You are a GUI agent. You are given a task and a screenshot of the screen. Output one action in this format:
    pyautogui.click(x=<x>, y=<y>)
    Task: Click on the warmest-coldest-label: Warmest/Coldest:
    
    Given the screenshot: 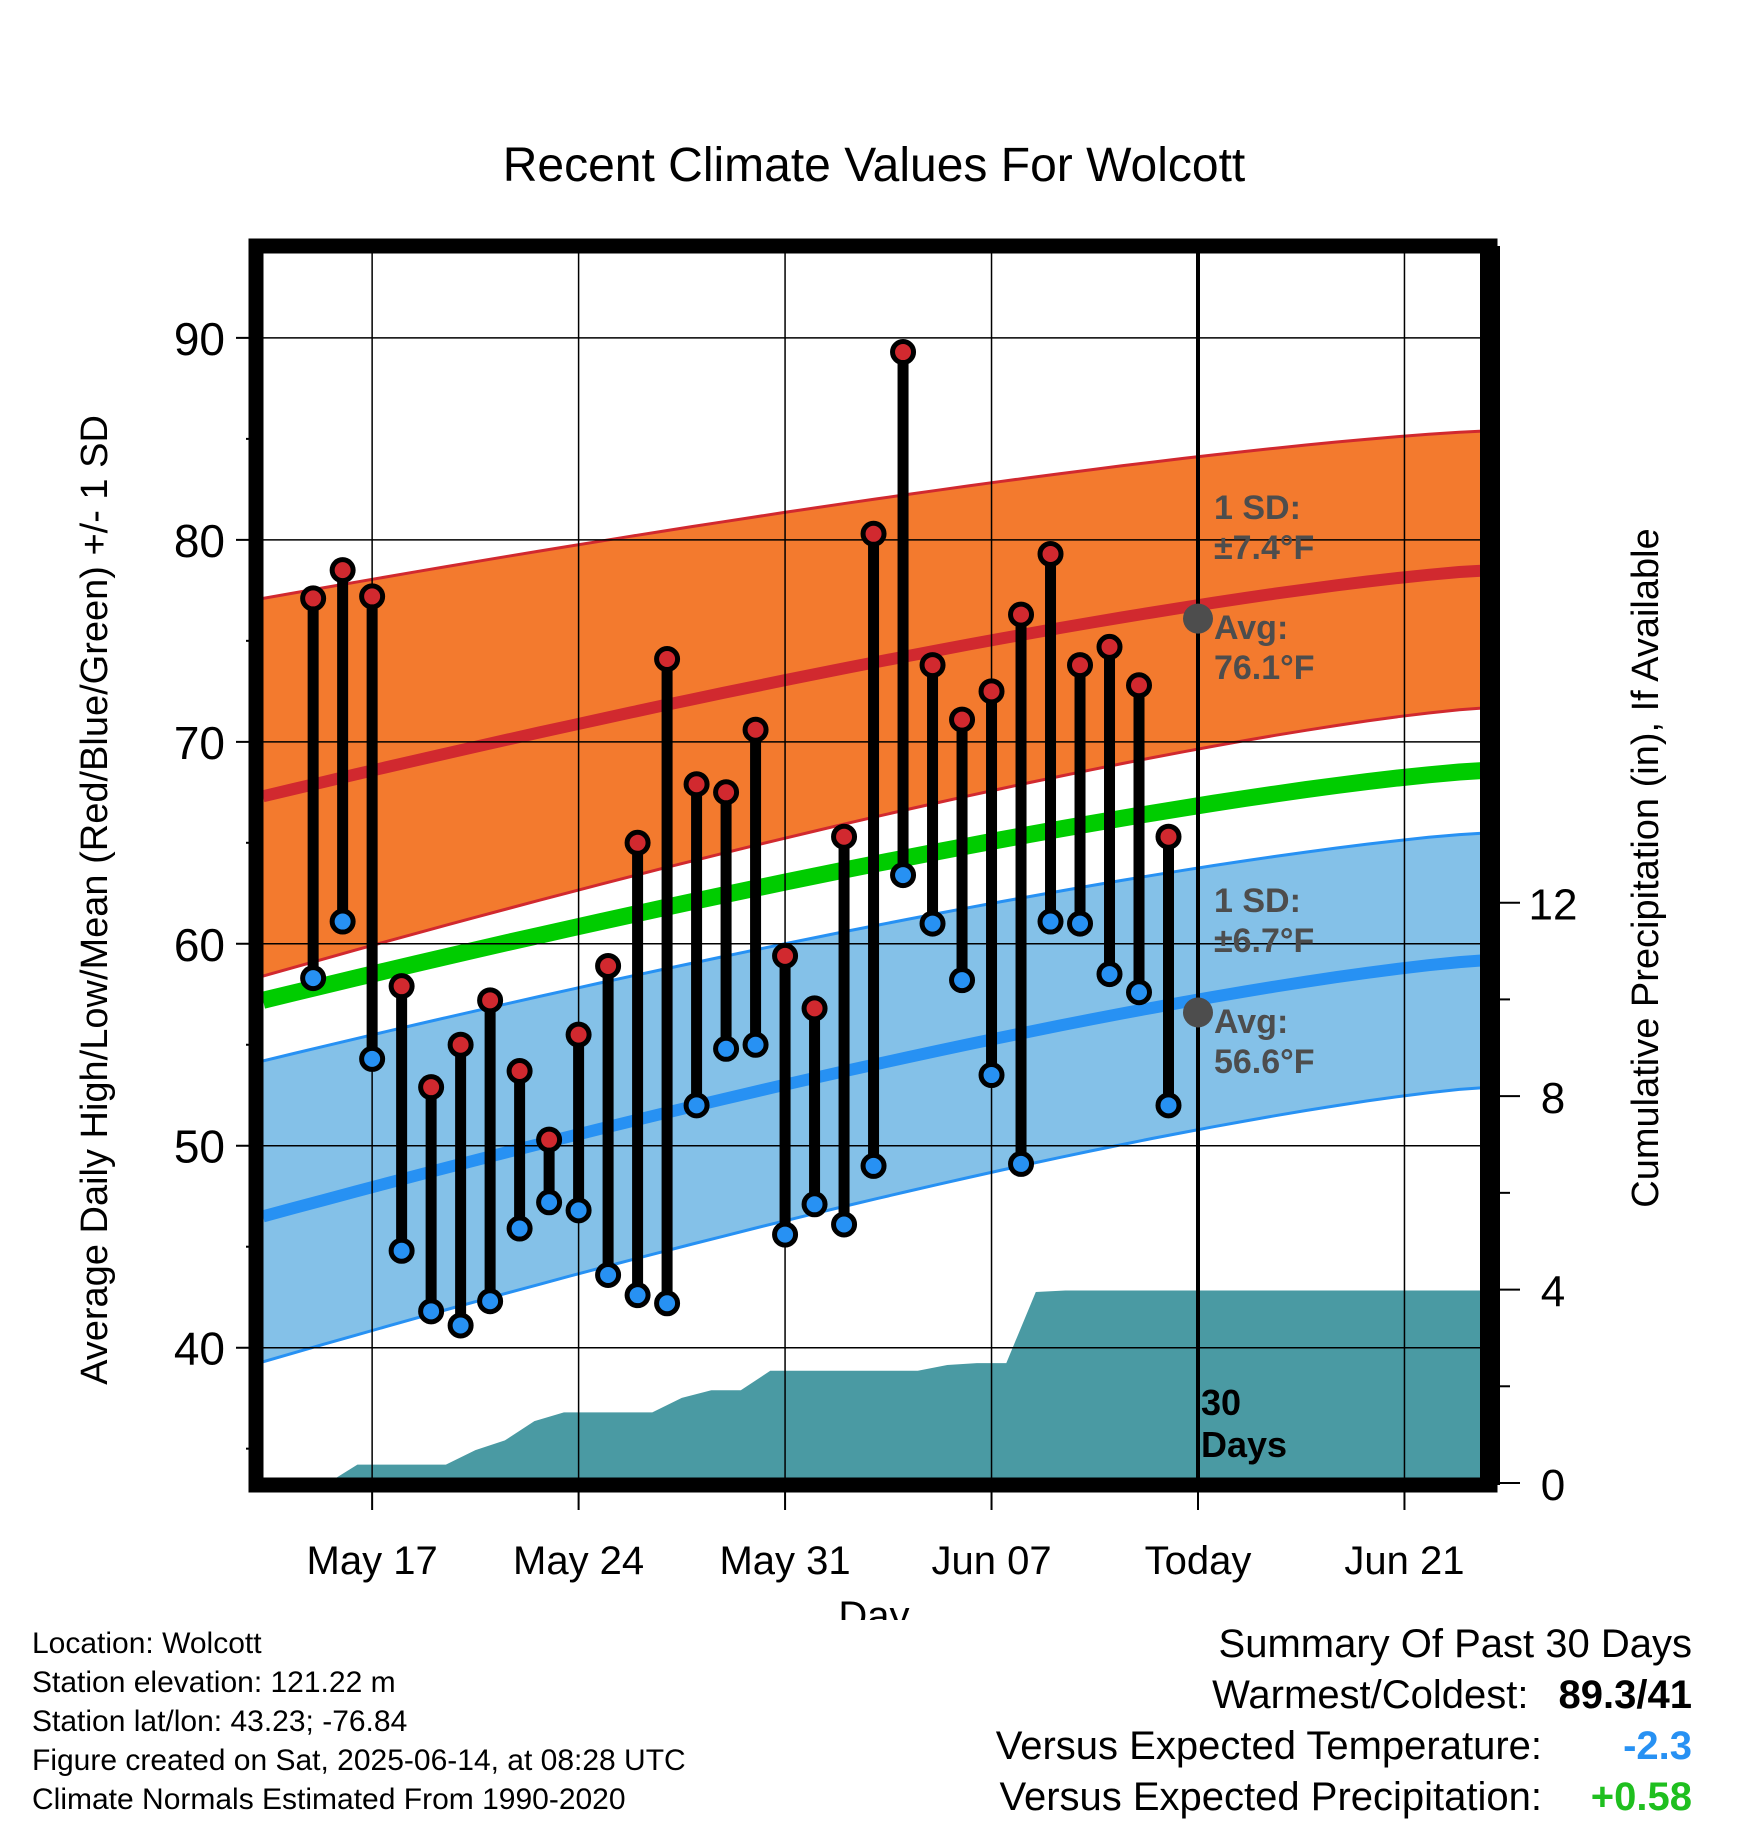 What is the action you would take?
    pyautogui.click(x=1370, y=1695)
    